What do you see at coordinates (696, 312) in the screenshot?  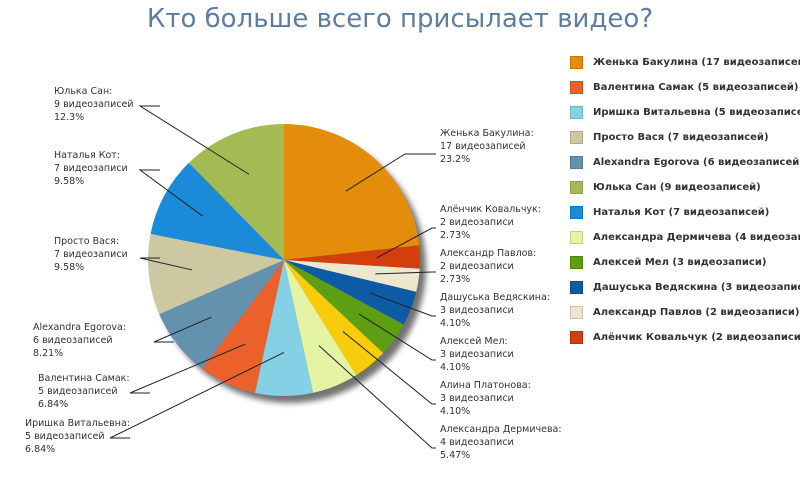 I see `legend-label: Александр Павлов (2 видеозаписи)` at bounding box center [696, 312].